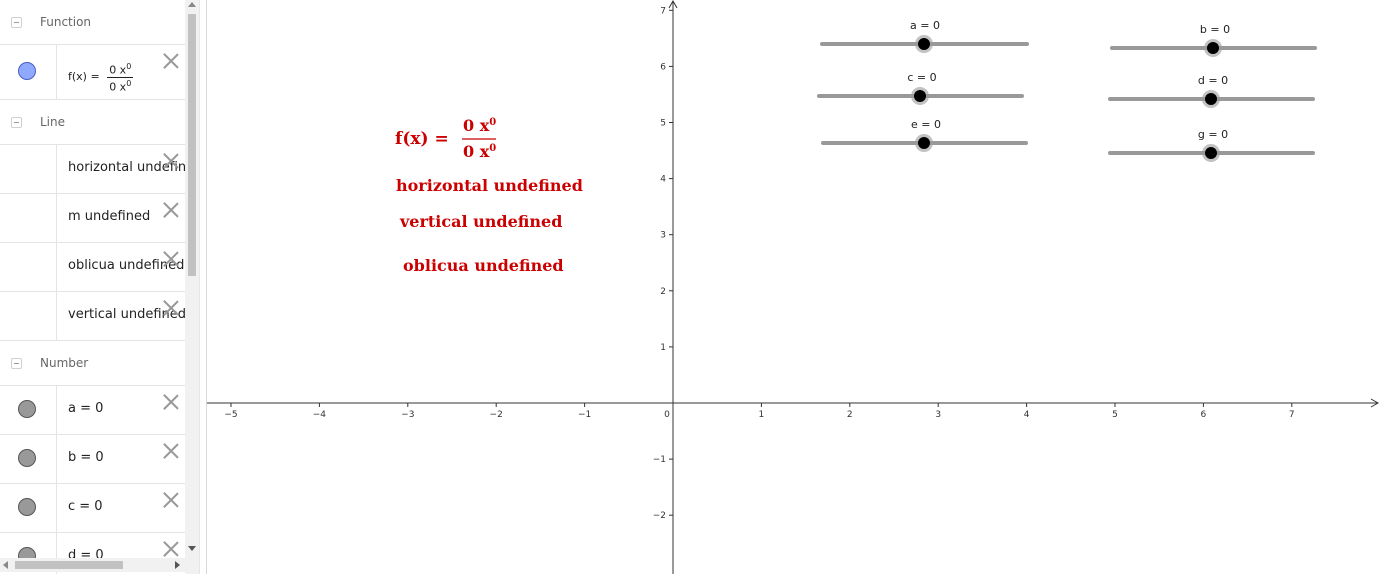 The height and width of the screenshot is (574, 1382). I want to click on x-tick-label: 1, so click(762, 415).